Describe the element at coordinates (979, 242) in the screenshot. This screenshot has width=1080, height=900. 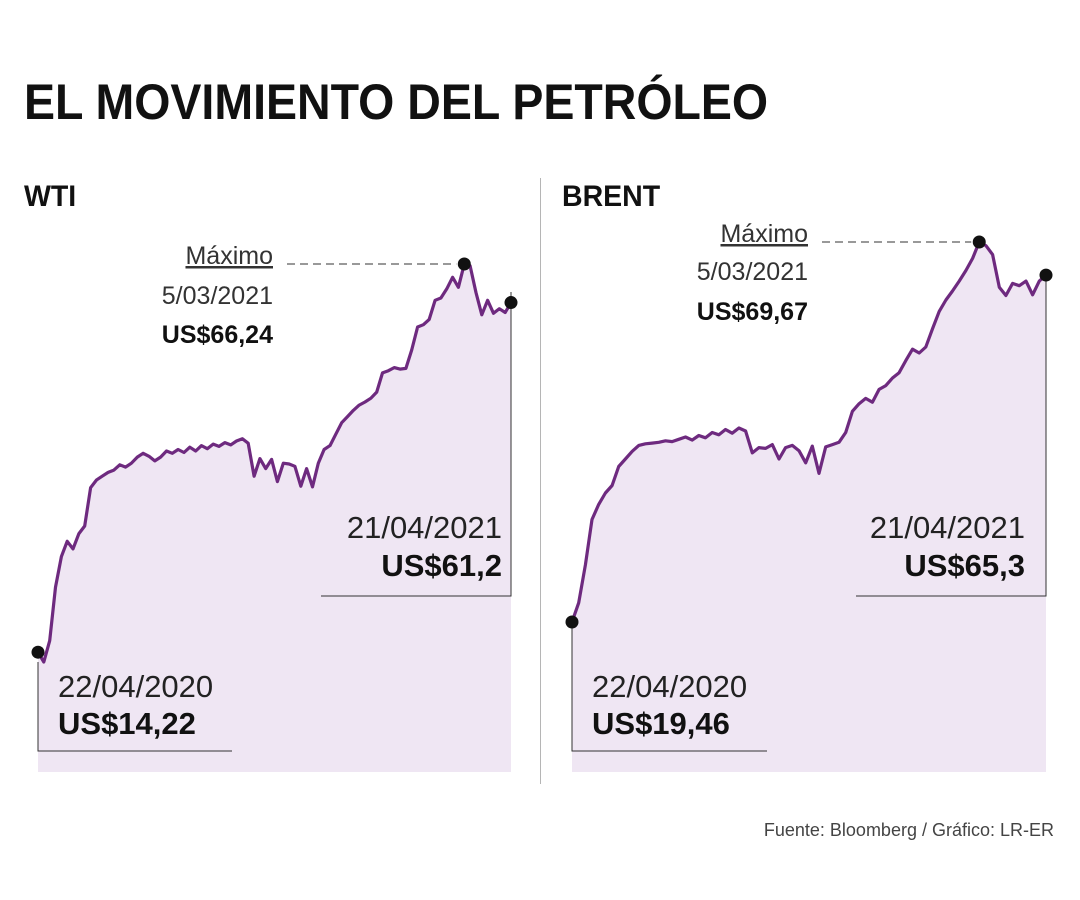
I see `brent-peak-marker` at that location.